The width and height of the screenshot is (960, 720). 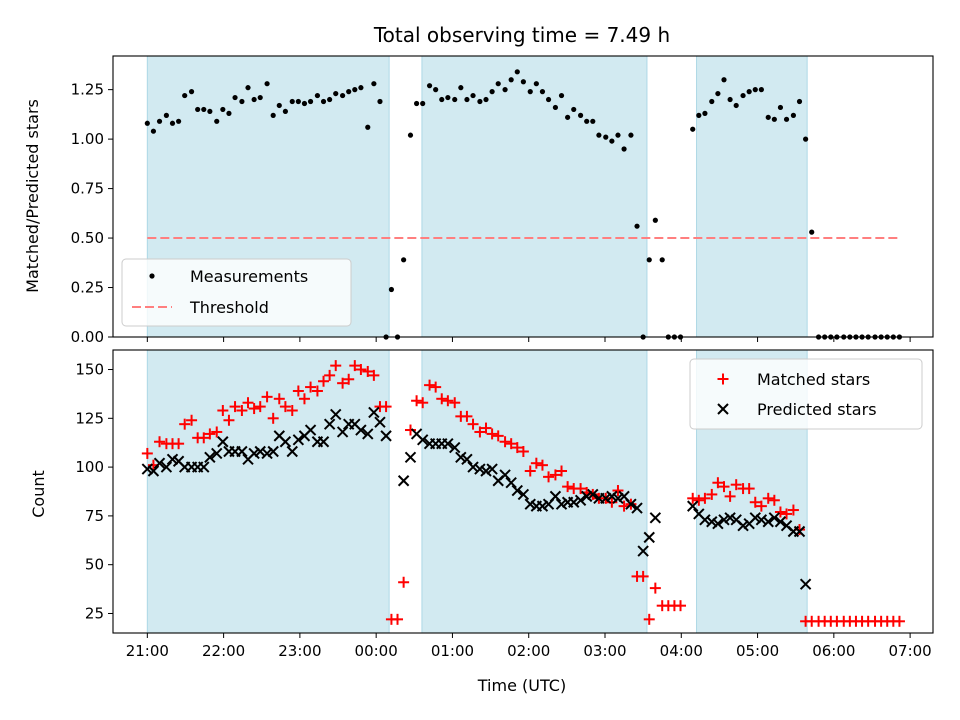 I want to click on count-legend: Matched stars Predicted stars, so click(x=806, y=394).